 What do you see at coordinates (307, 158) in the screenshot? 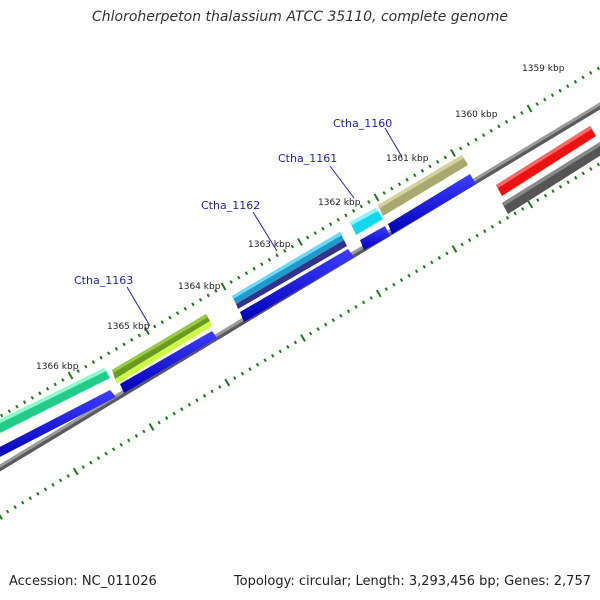
I see `gene-label-ctha-1161: Ctha_1161` at bounding box center [307, 158].